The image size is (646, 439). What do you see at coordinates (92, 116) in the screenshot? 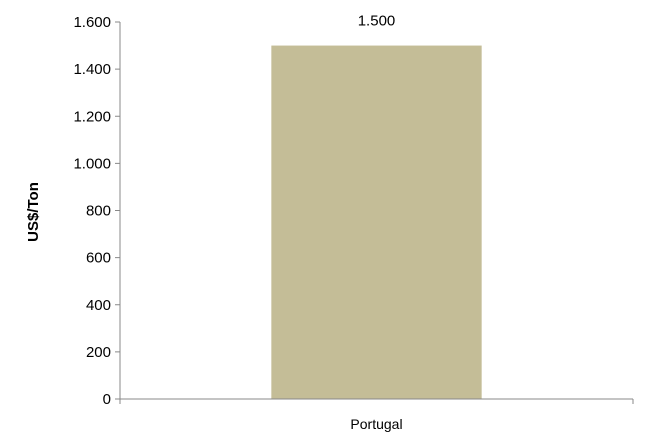
I see `y-tick-label: 1.200` at bounding box center [92, 116].